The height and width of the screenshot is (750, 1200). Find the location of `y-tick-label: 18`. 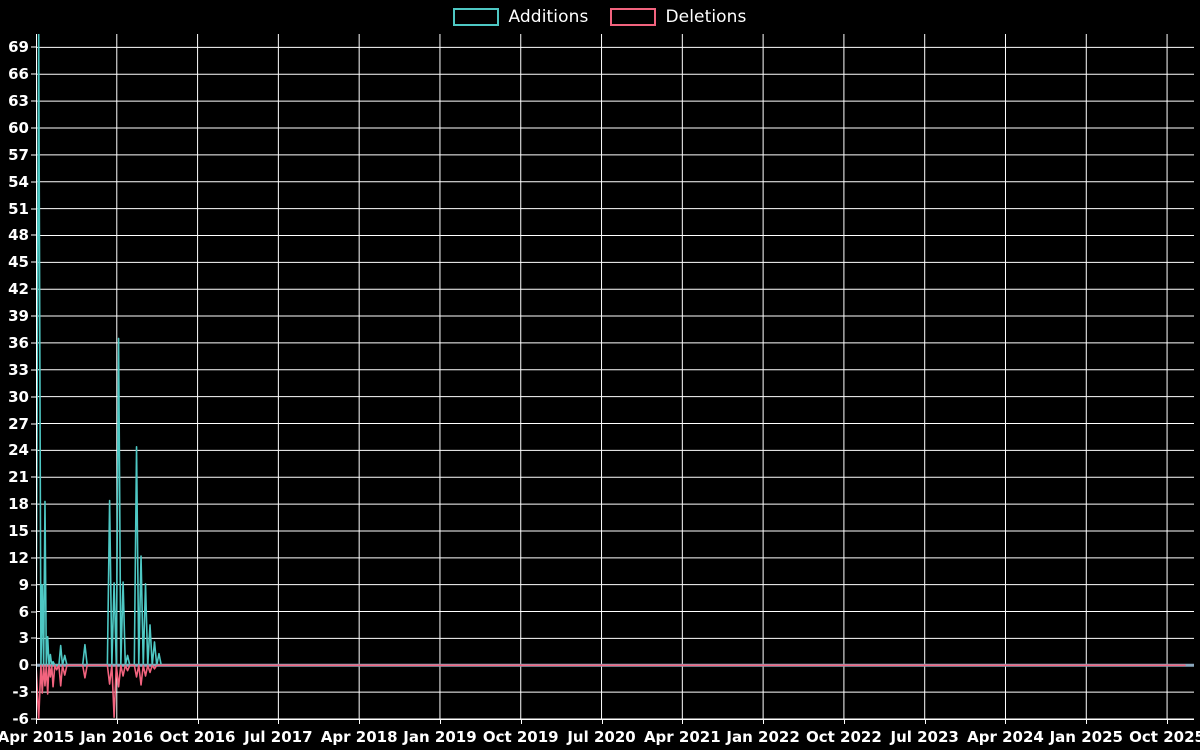

y-tick-label: 18 is located at coordinates (18, 504).